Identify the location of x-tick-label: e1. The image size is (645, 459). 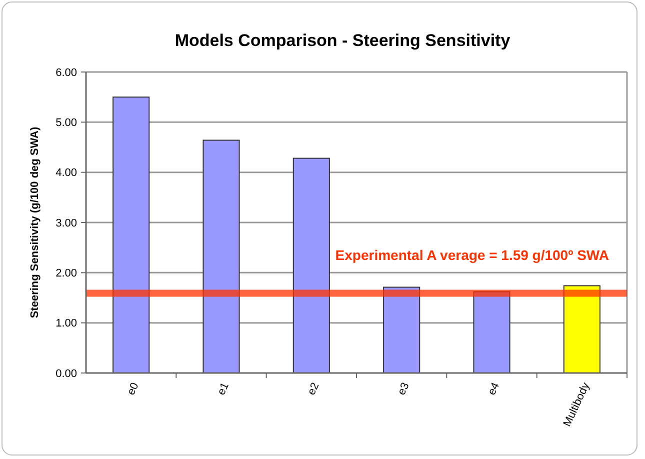
(223, 388).